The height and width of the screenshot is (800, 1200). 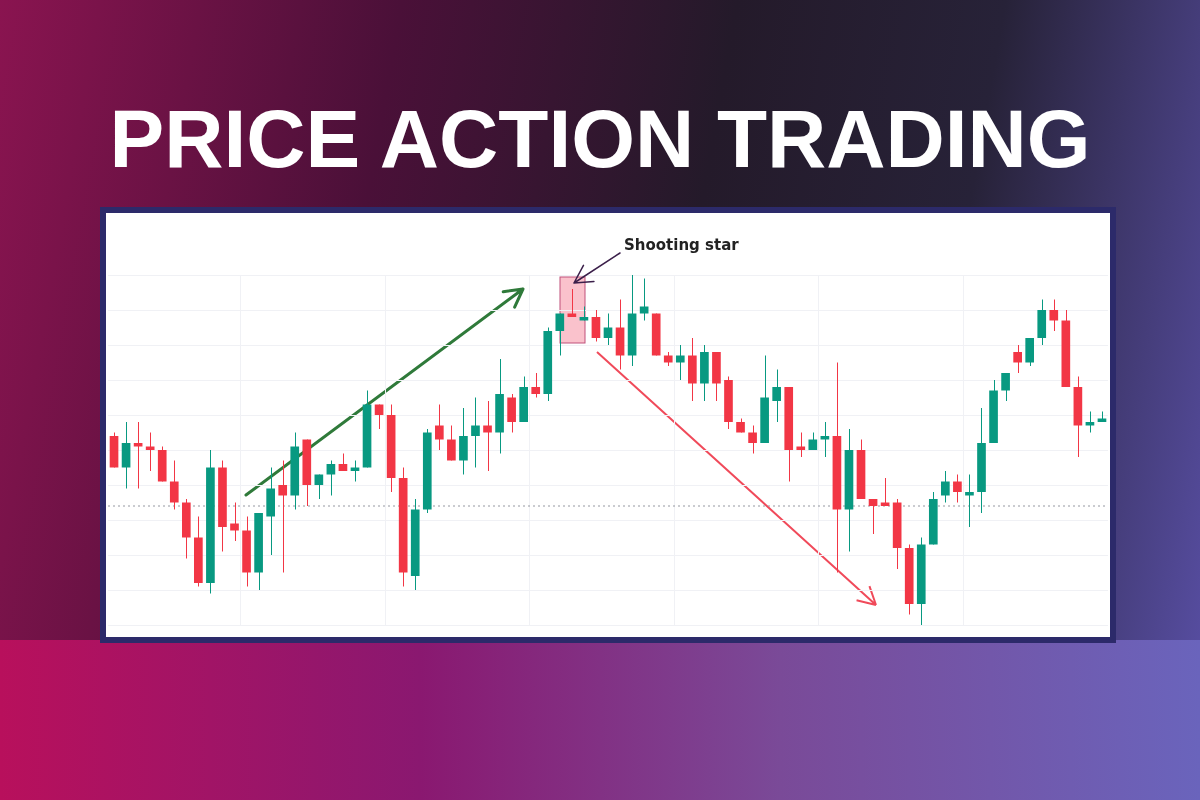 What do you see at coordinates (681, 245) in the screenshot?
I see `text: Shooting star` at bounding box center [681, 245].